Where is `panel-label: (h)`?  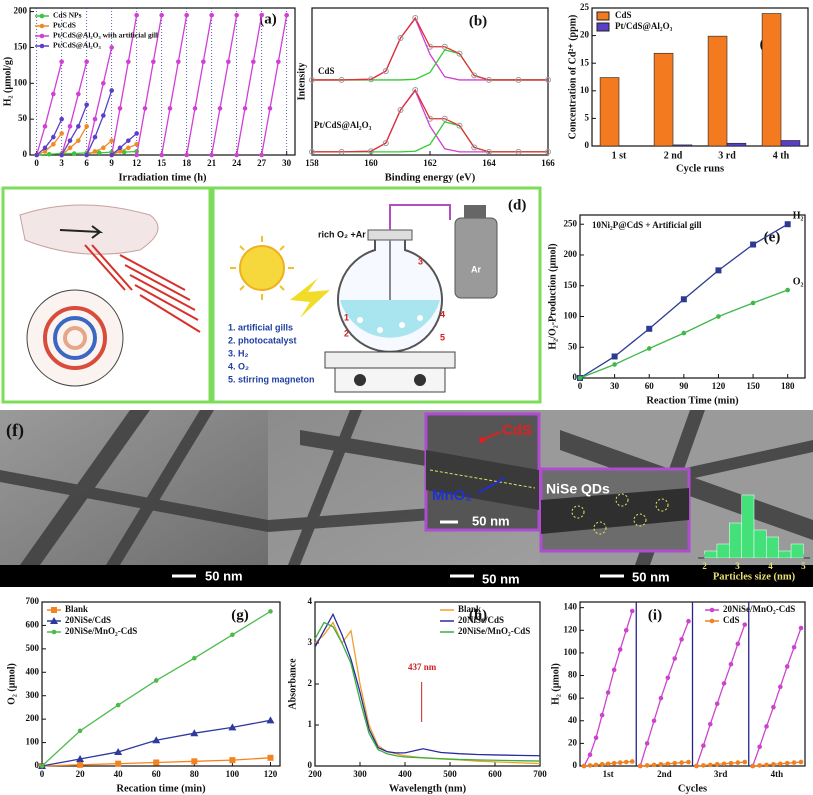
panel-label: (h) is located at coordinates (478, 615).